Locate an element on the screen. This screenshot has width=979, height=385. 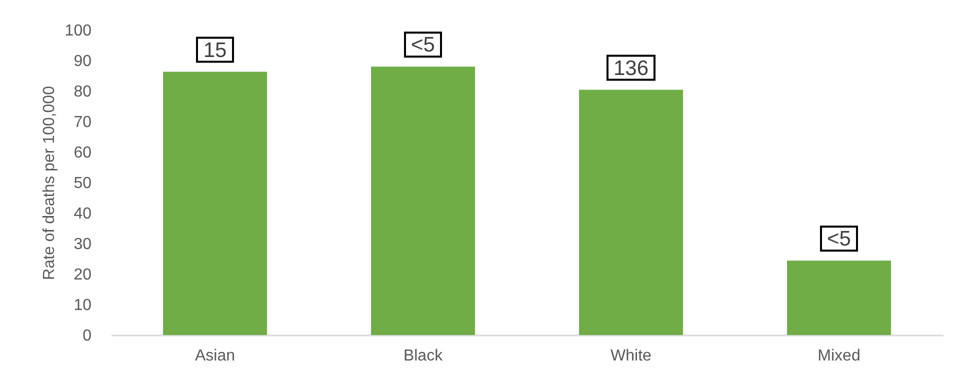
x-tick-label: Black is located at coordinates (423, 356).